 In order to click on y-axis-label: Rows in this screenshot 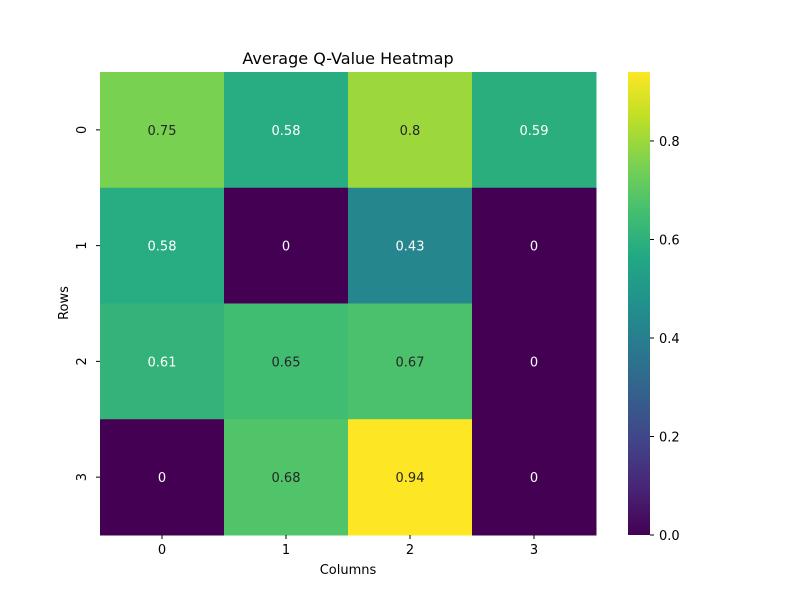, I will do `click(64, 303)`.